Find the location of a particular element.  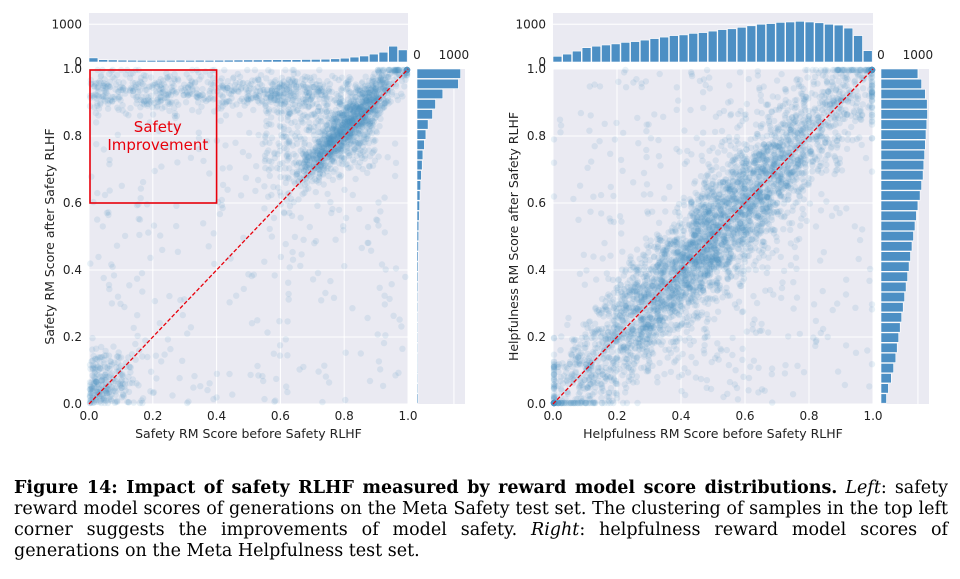

x-tick-label: 0.0 is located at coordinates (88, 416).